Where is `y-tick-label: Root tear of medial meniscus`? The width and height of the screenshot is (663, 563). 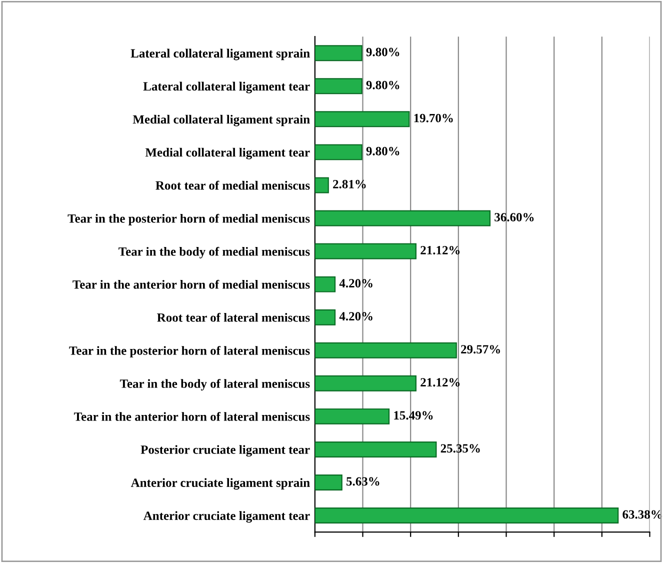
y-tick-label: Root tear of medial meniscus is located at coordinates (233, 185).